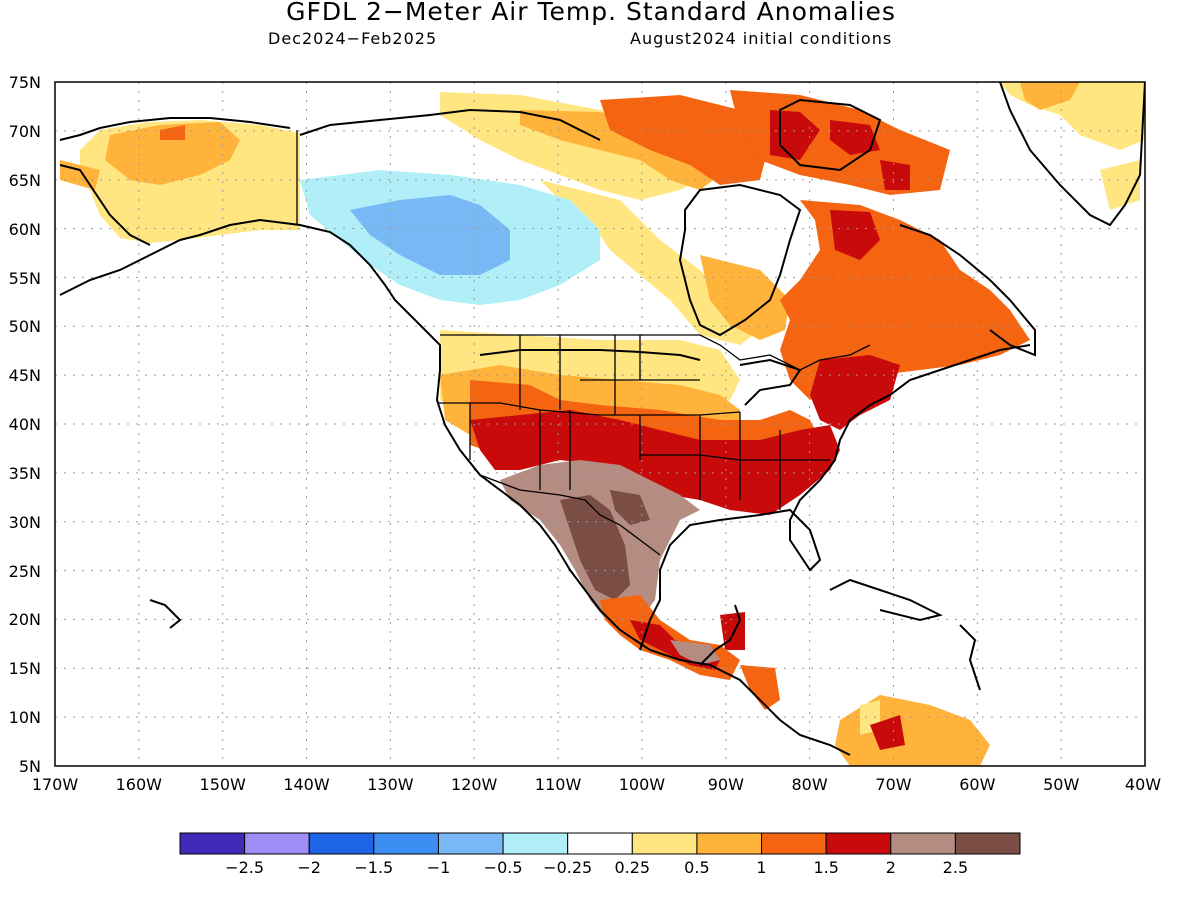 This screenshot has width=1200, height=900. I want to click on lat-tick: 20N, so click(25, 619).